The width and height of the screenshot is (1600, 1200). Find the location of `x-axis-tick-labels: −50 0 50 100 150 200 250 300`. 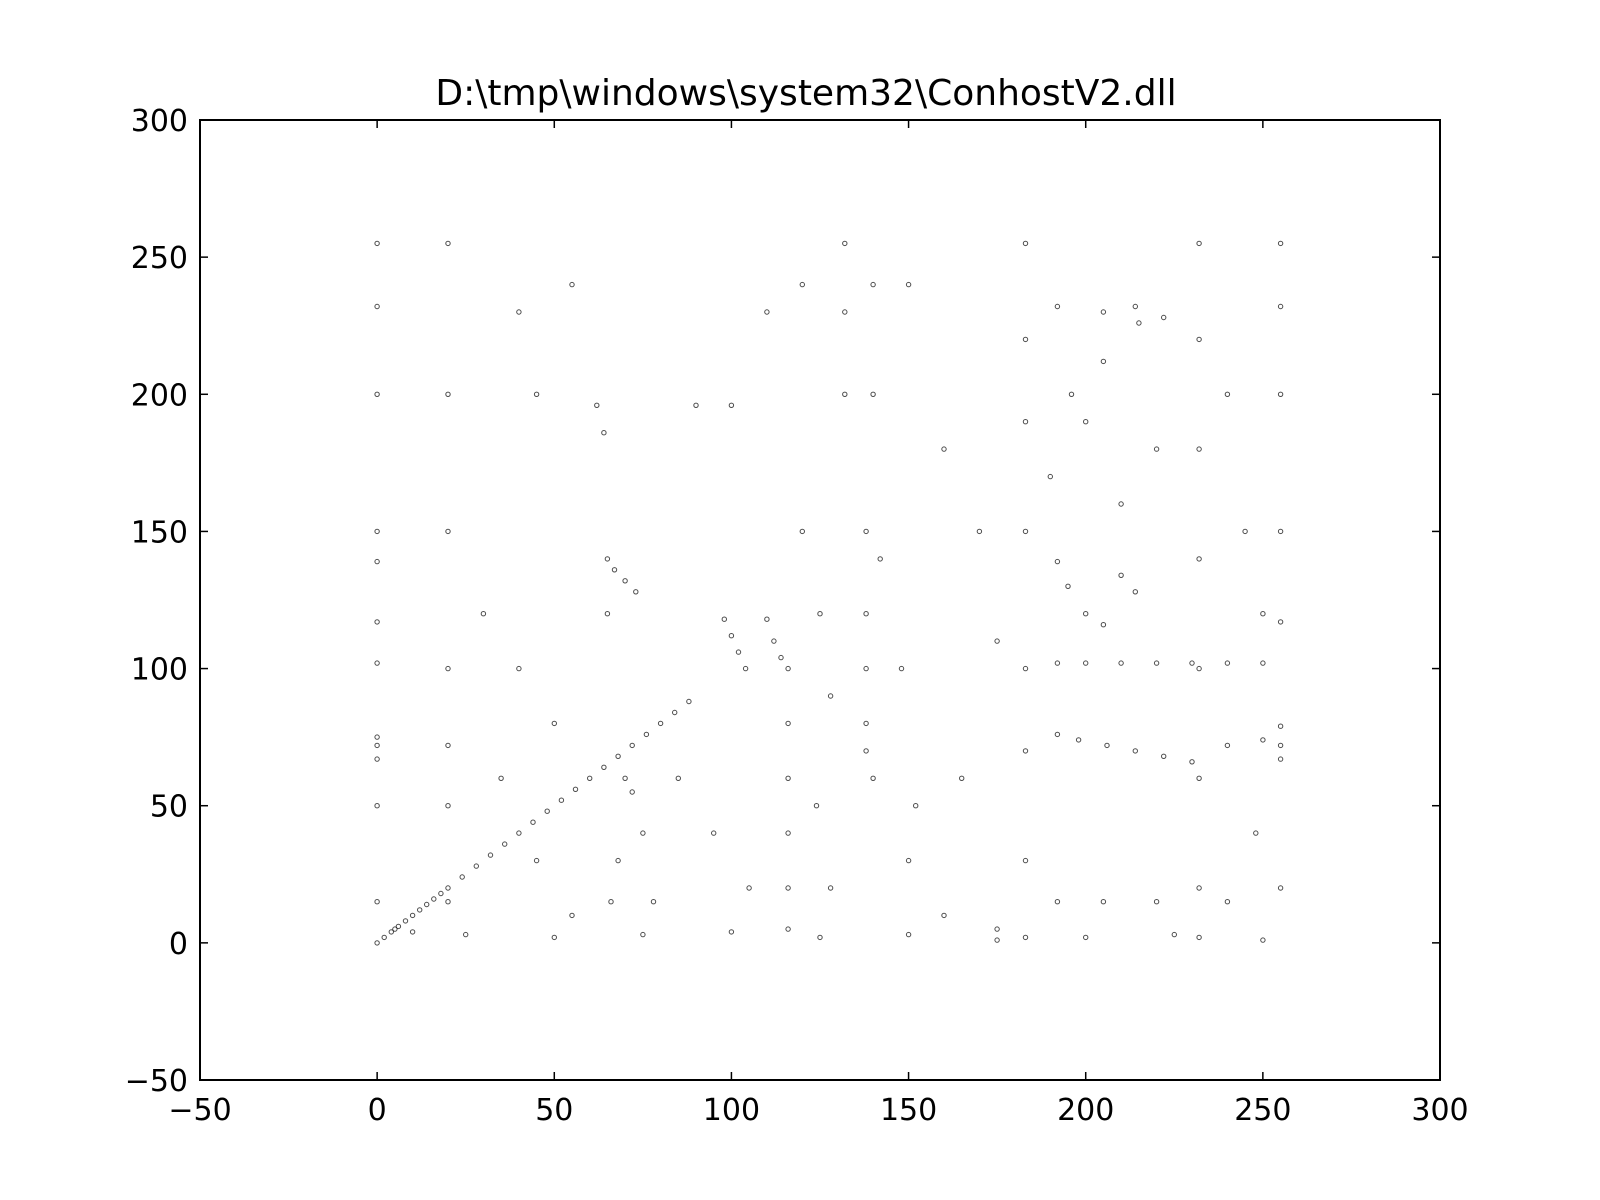

x-axis-tick-labels: −50 0 50 100 150 200 250 300 is located at coordinates (818, 1110).